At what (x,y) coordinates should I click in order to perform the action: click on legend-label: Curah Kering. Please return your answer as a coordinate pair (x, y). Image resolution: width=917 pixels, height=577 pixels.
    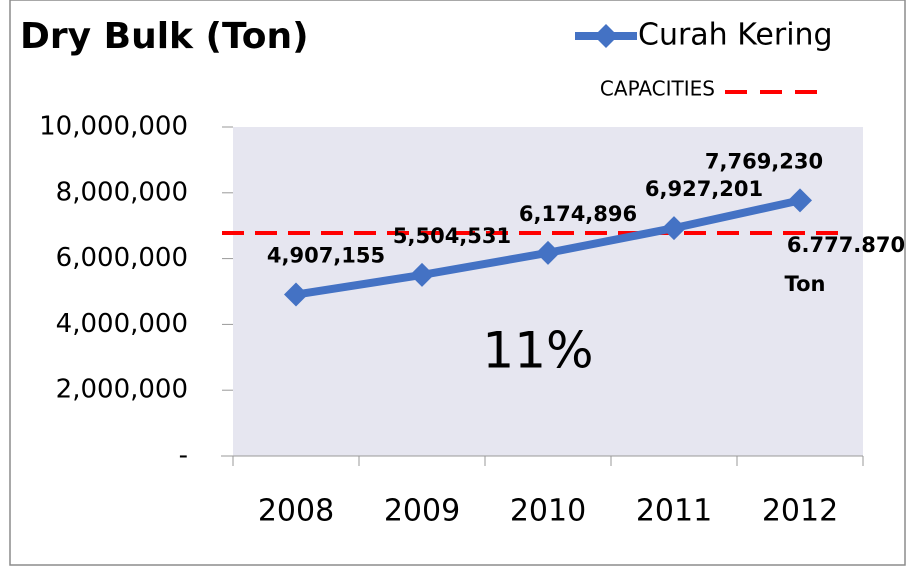
    Looking at the image, I should click on (735, 35).